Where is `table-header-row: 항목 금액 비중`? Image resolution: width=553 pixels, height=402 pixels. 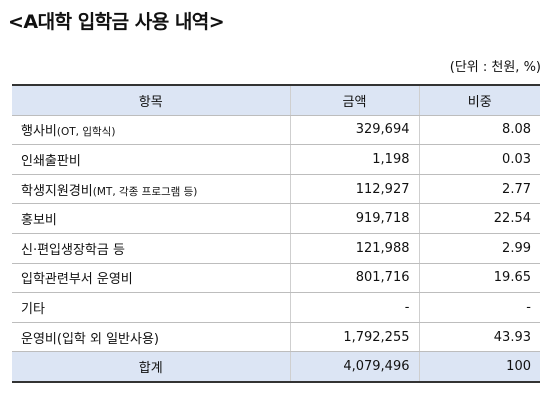 table-header-row: 항목 금액 비중 is located at coordinates (276, 100).